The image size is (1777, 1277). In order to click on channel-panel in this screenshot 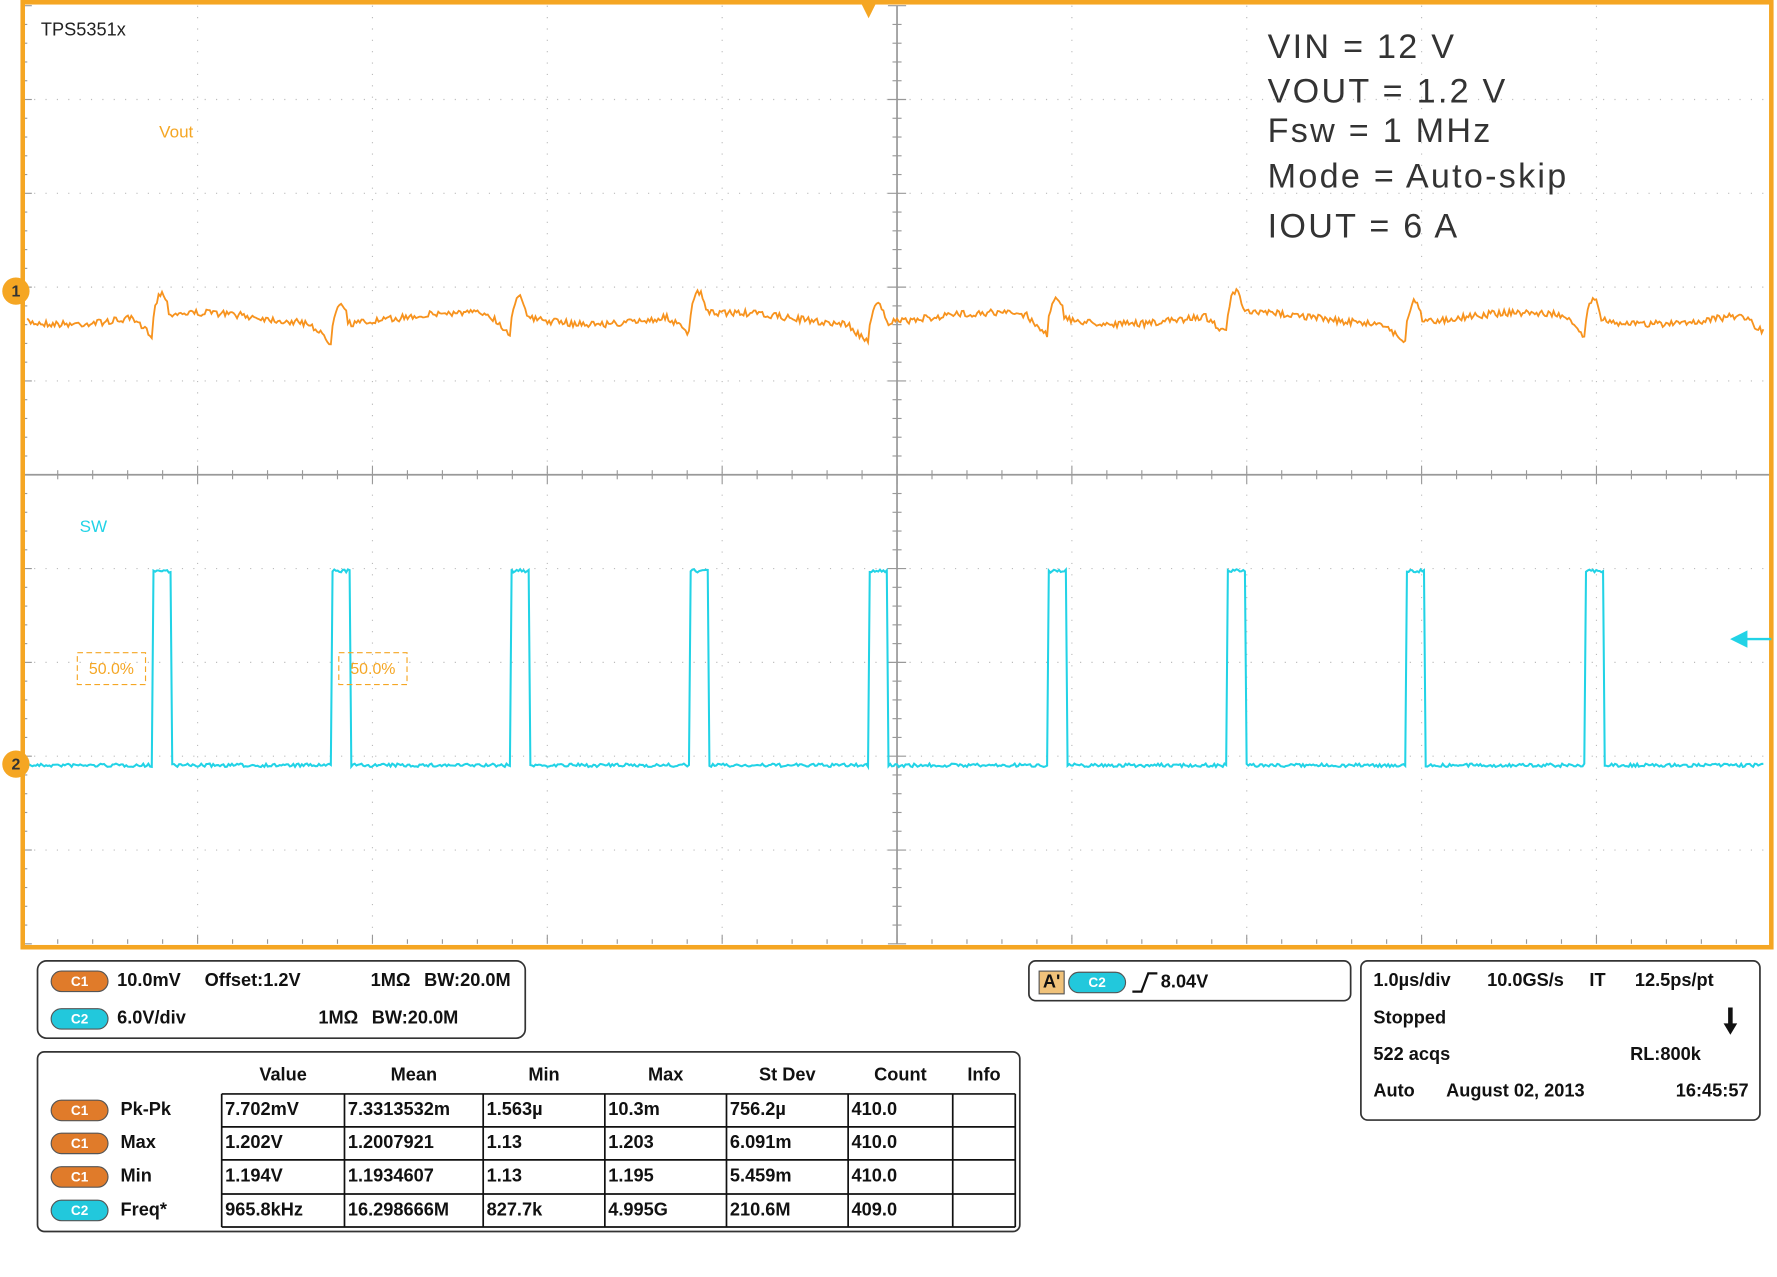, I will do `click(281, 1000)`.